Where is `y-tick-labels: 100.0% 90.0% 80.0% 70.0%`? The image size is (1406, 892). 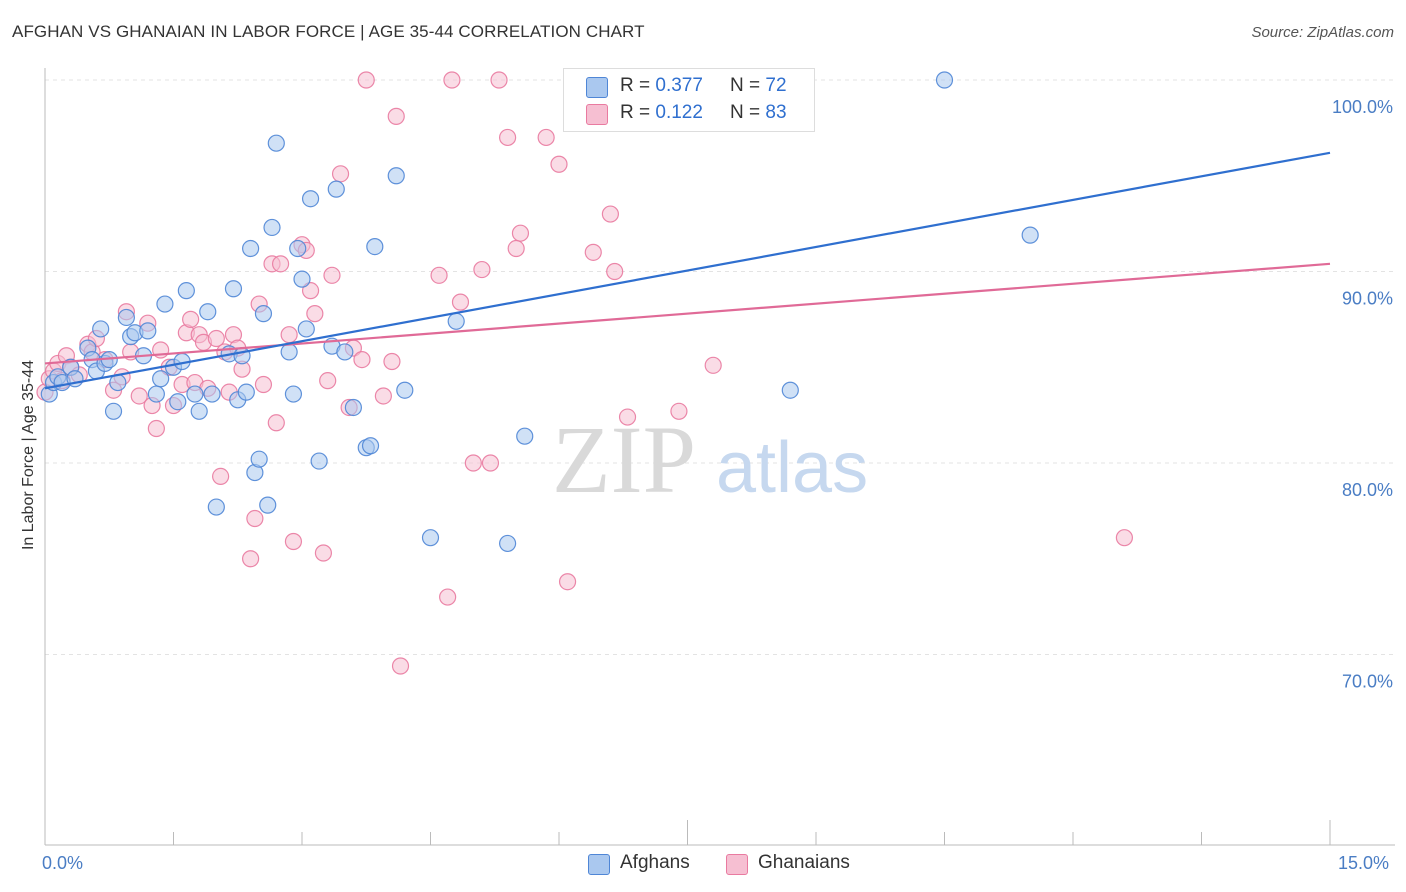
y-tick-labels: 100.0% 90.0% 80.0% 70.0% is located at coordinates (1362, 394).